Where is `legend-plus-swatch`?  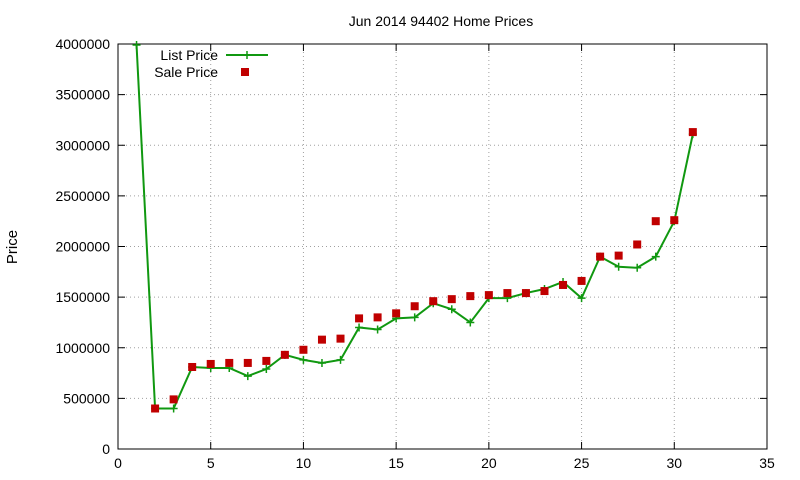
legend-plus-swatch is located at coordinates (247, 55).